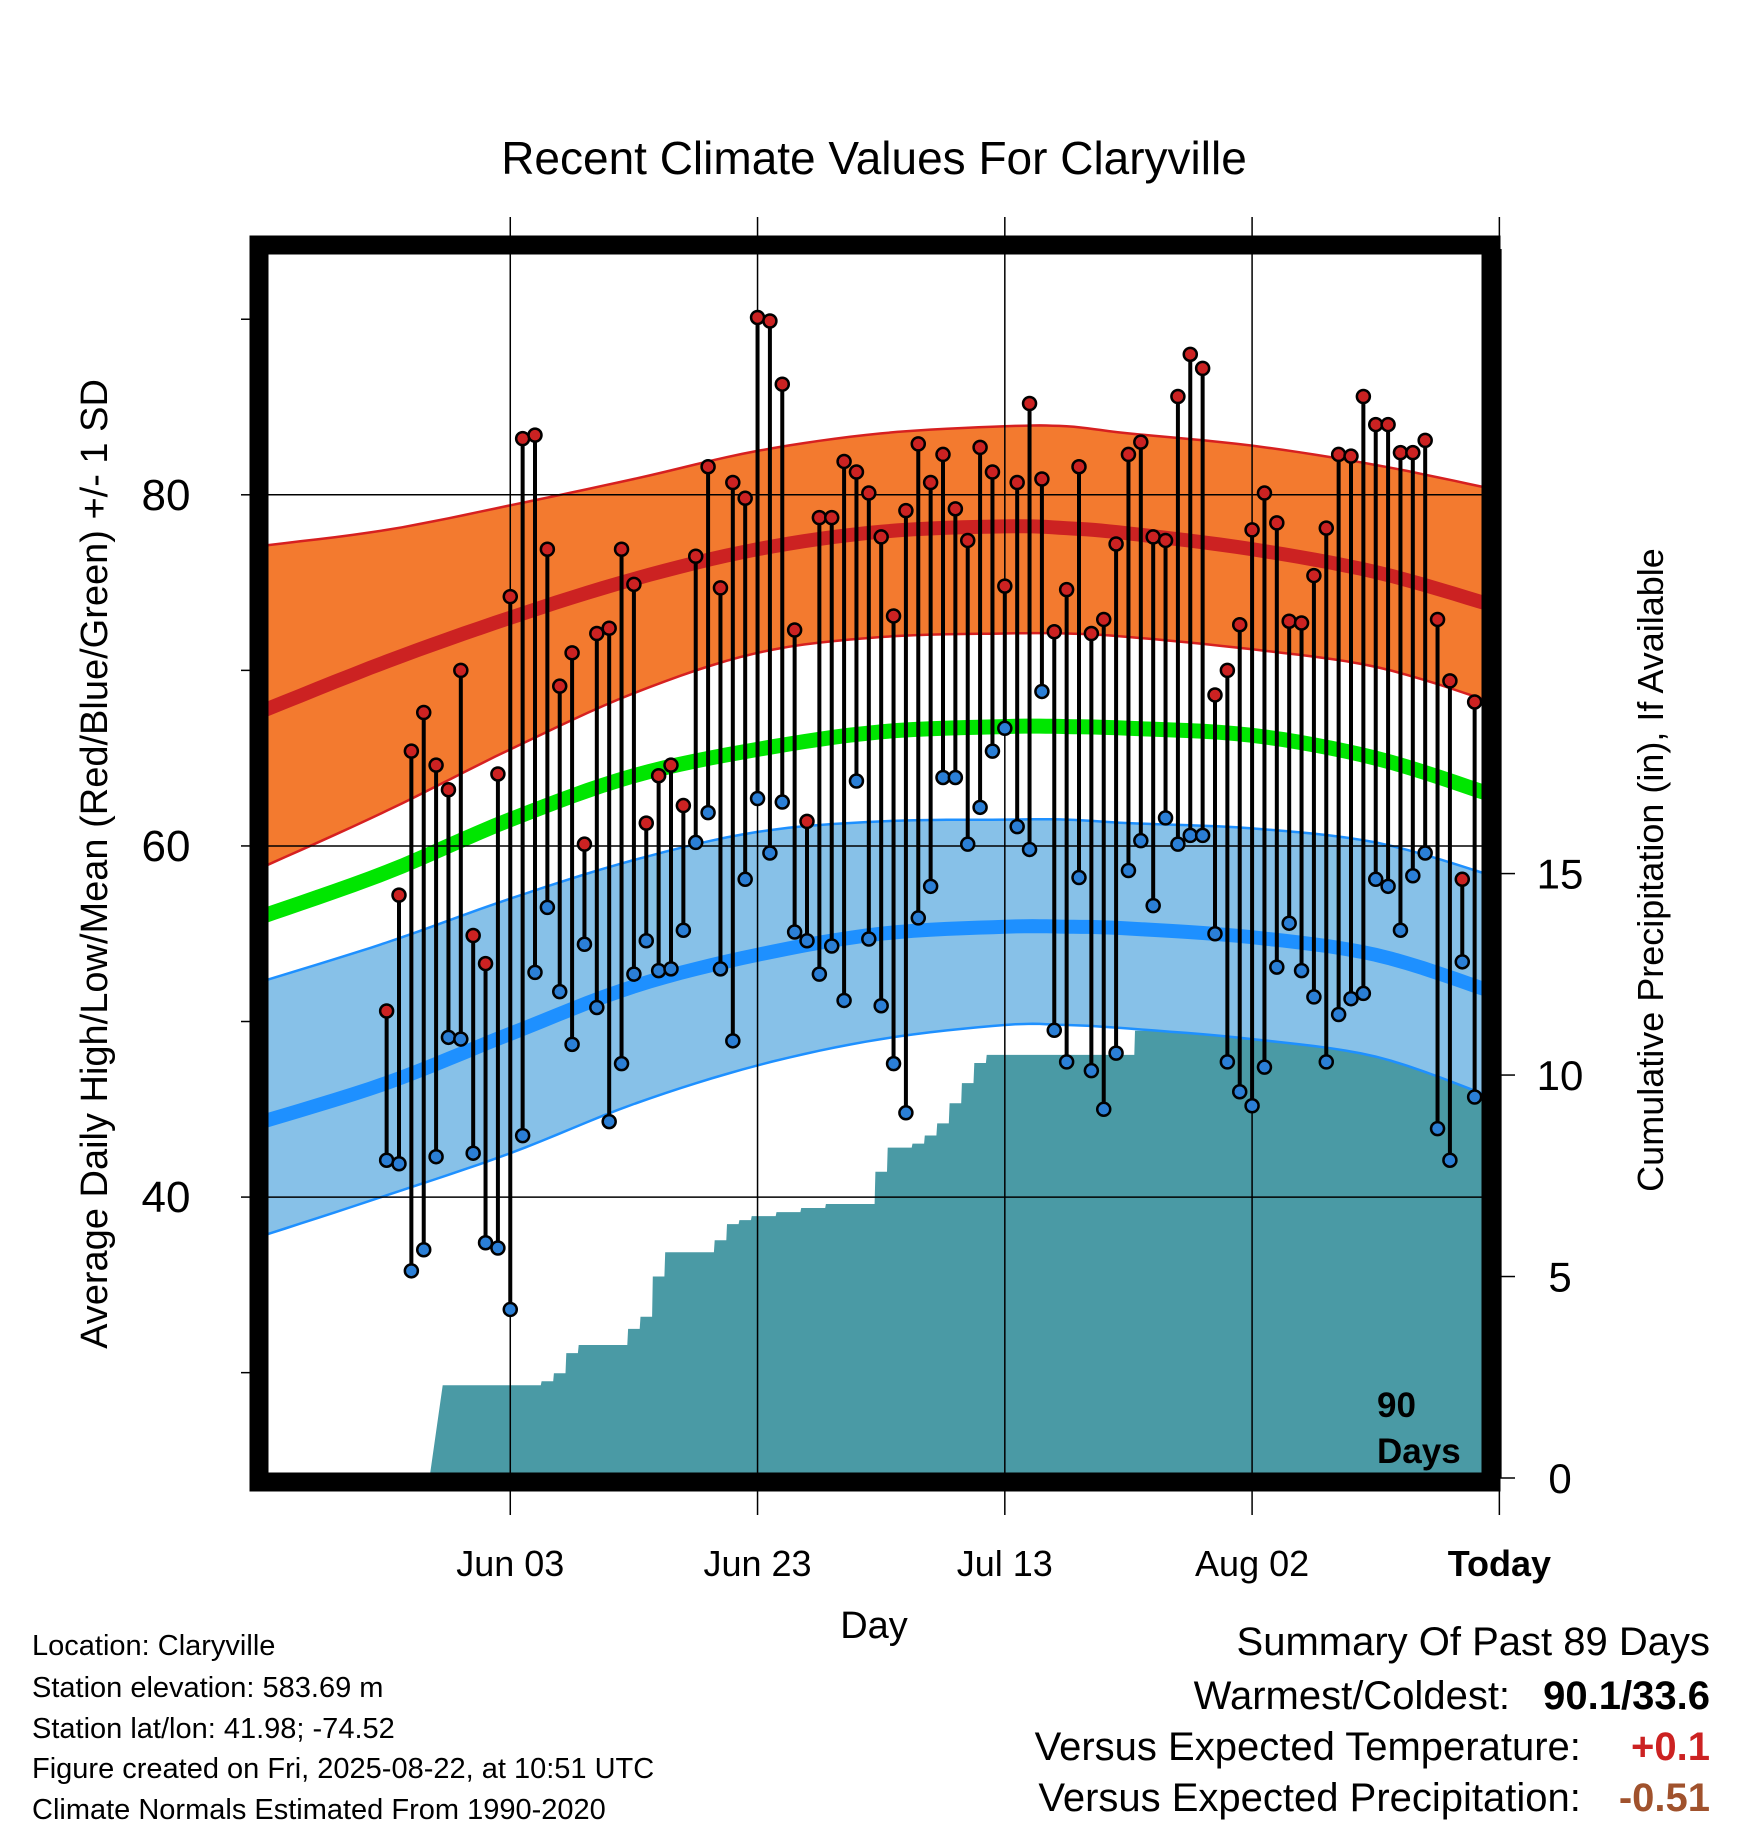  I want to click on footer-normals-note: Climate Normals Estimated From 1990-2020, so click(319, 1810).